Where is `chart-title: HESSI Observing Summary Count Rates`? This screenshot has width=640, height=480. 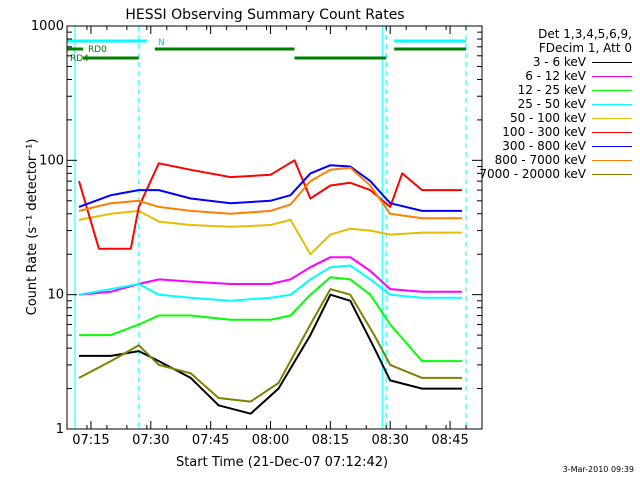
chart-title: HESSI Observing Summary Count Rates is located at coordinates (264, 15).